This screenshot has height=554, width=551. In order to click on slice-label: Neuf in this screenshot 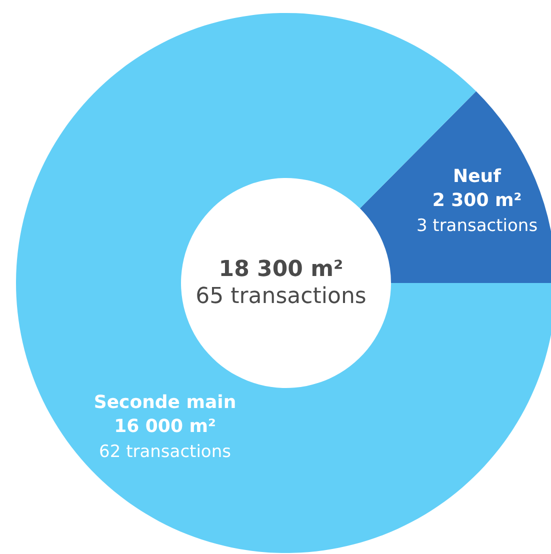, I will do `click(477, 176)`.